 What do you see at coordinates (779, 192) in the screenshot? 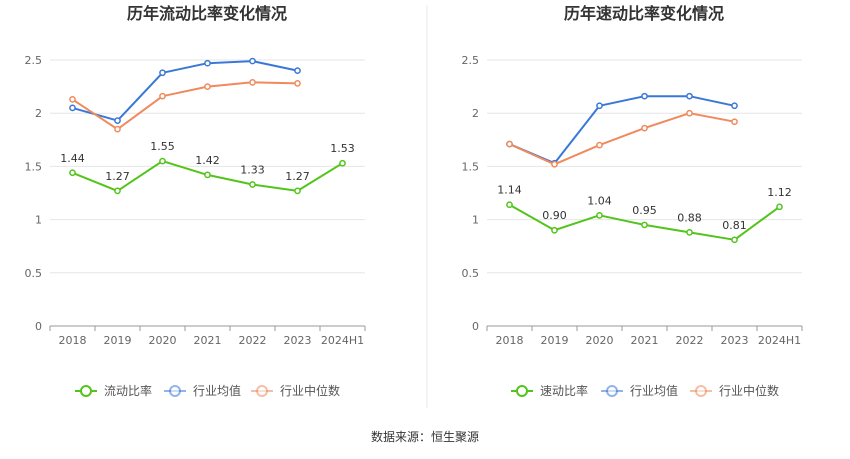
I see `data-label: 1.12` at bounding box center [779, 192].